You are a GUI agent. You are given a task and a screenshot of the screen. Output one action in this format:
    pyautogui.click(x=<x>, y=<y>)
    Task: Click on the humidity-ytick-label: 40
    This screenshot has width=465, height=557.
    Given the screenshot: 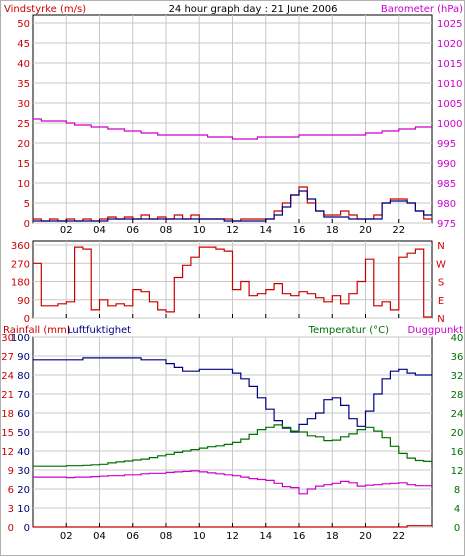 What is the action you would take?
    pyautogui.click(x=23, y=452)
    